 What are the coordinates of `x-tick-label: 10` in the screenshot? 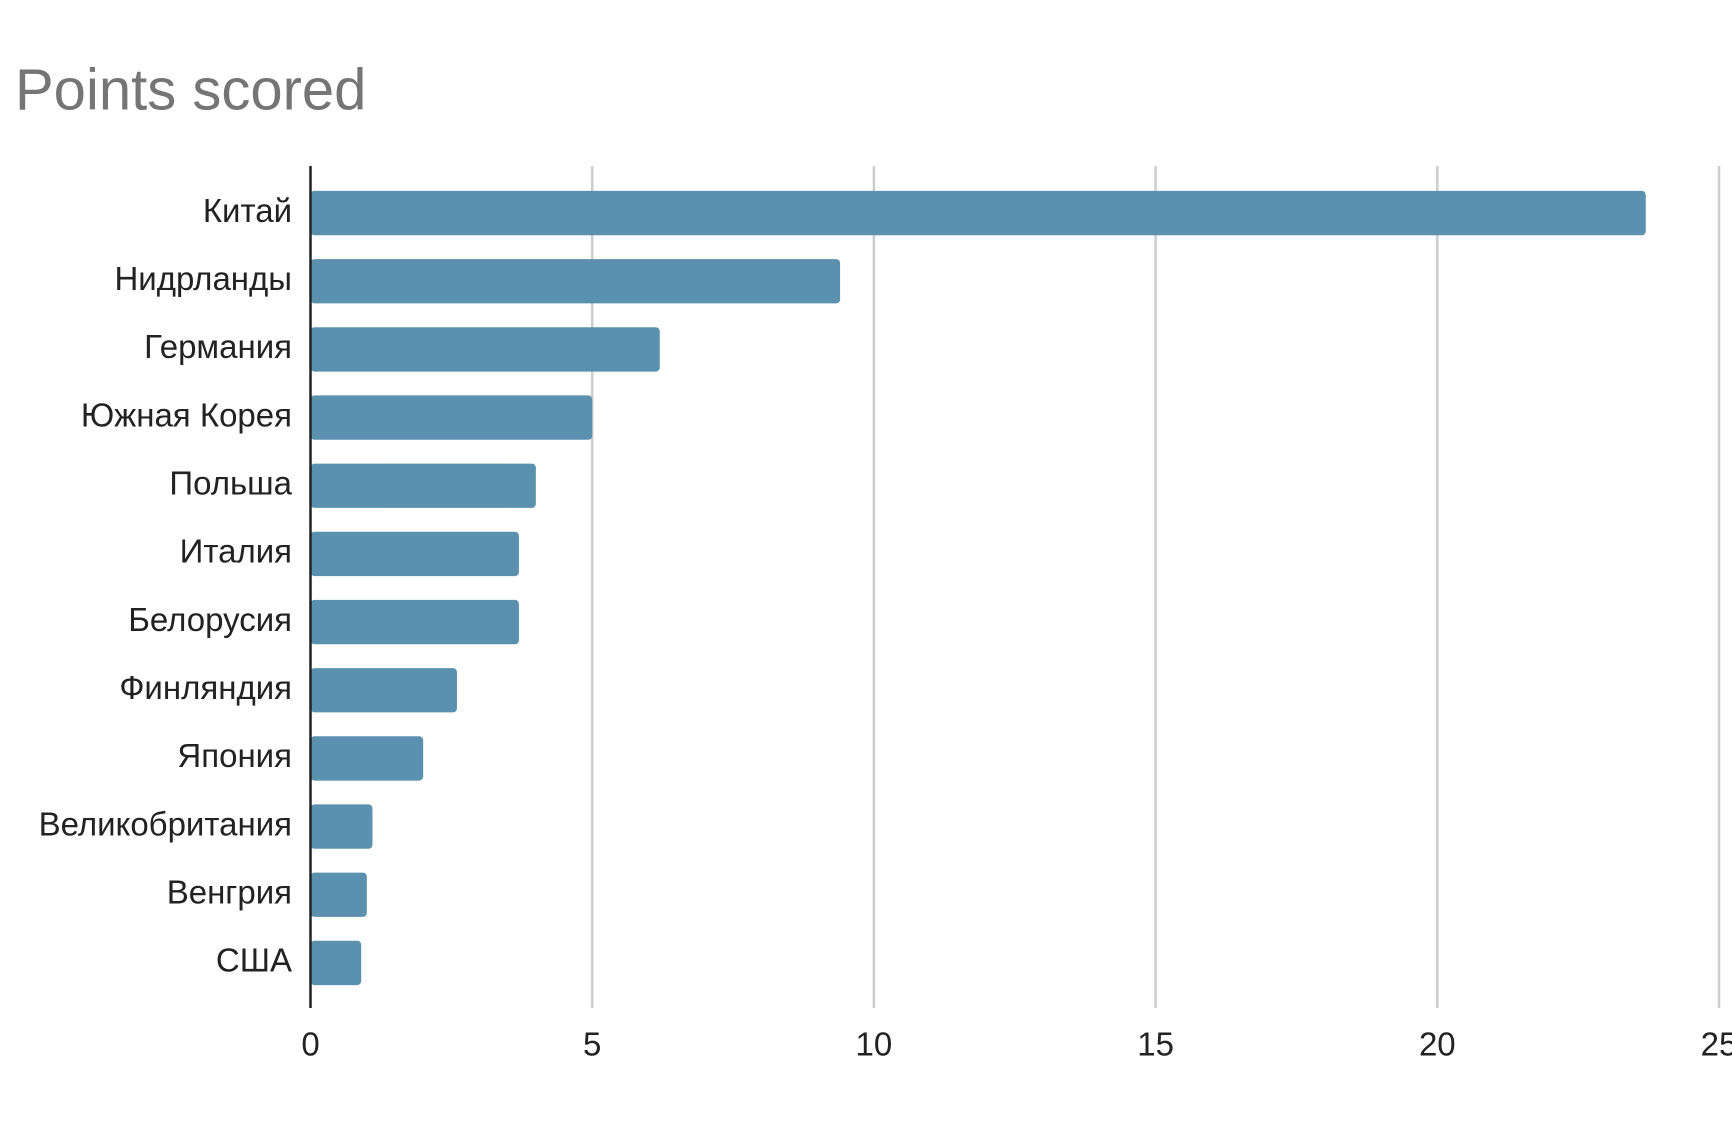 It's located at (874, 1044).